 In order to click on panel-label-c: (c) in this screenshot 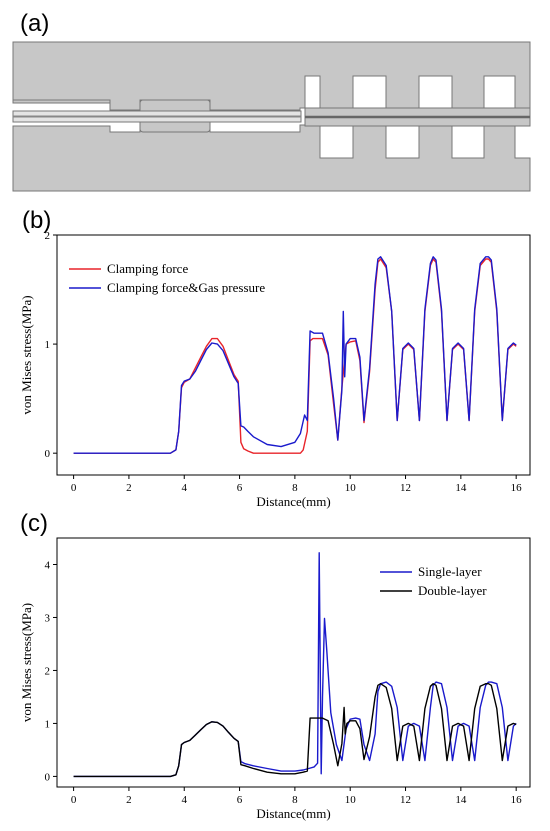, I will do `click(34, 523)`.